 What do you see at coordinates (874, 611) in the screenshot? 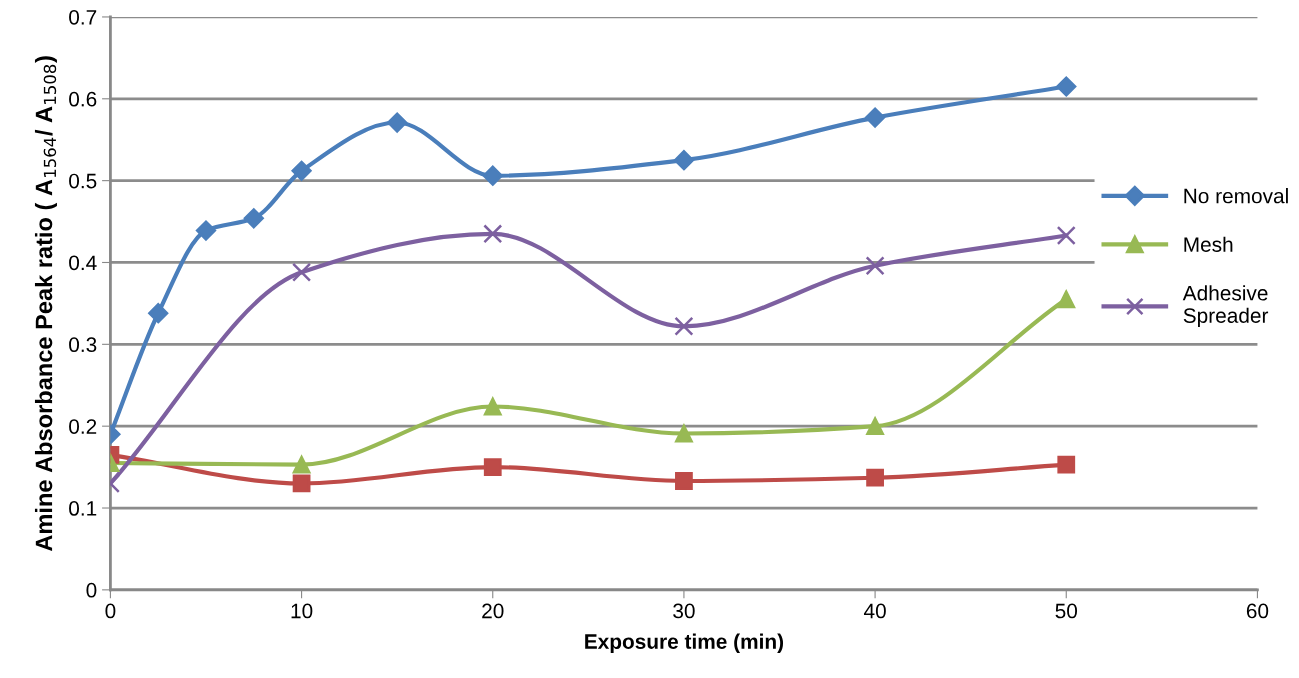
I see `x-tick-label: 40` at bounding box center [874, 611].